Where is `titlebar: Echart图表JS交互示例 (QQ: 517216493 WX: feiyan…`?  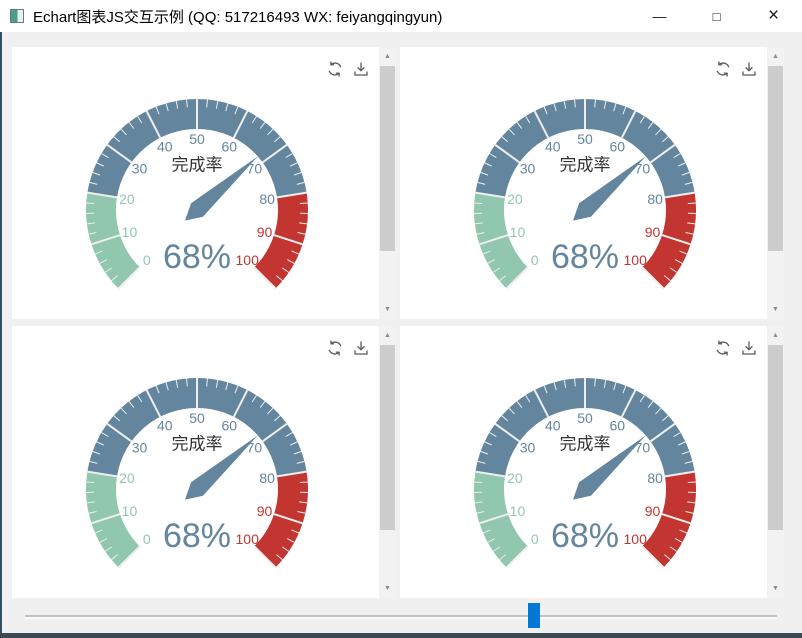
titlebar: Echart图表JS交互示例 (QQ: 517216493 WX: feiyan… is located at coordinates (401, 16).